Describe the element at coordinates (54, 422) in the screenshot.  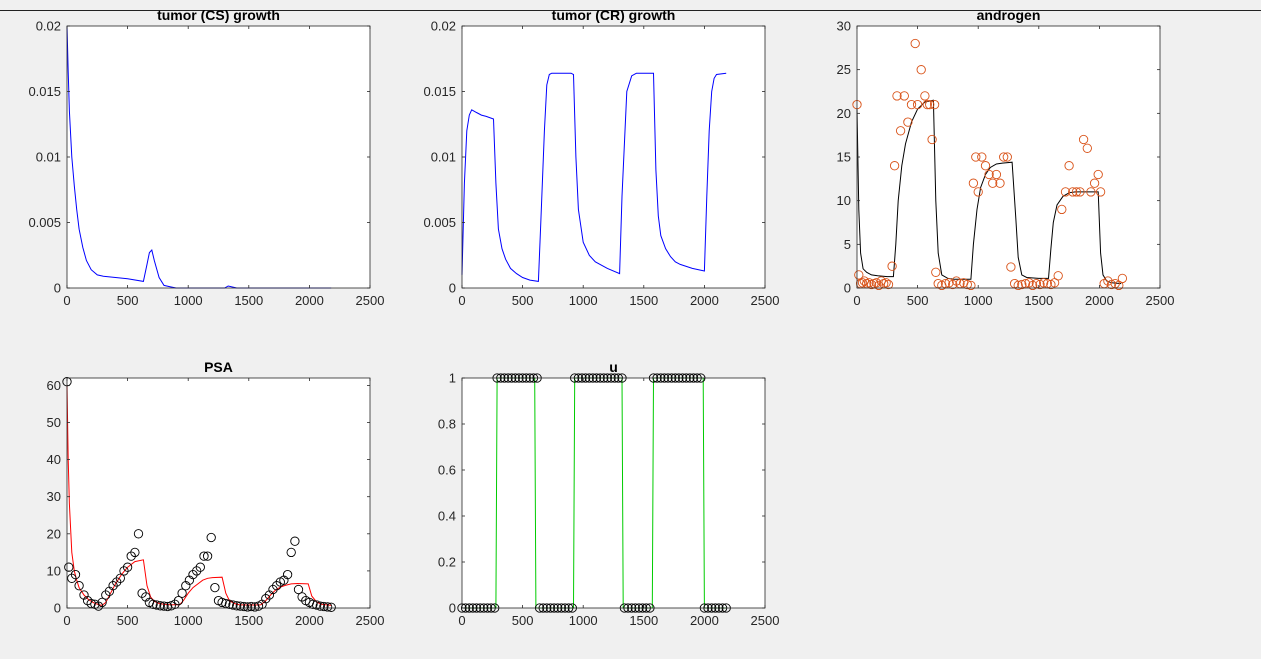
I see `y-tick-label: 50` at that location.